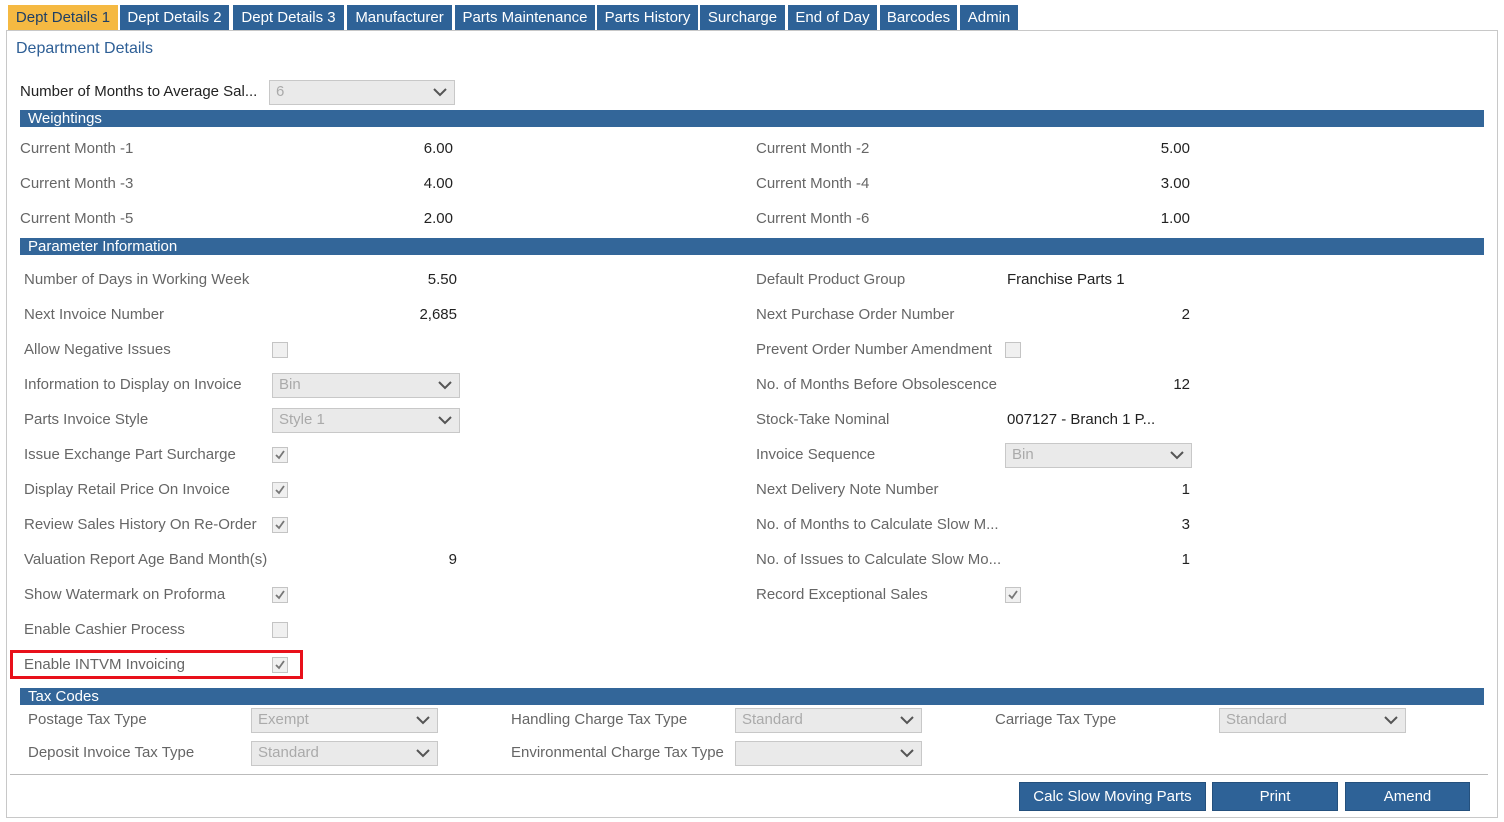 The width and height of the screenshot is (1504, 822). Describe the element at coordinates (855, 314) in the screenshot. I see `field-label: Next Purchase Order Number` at that location.